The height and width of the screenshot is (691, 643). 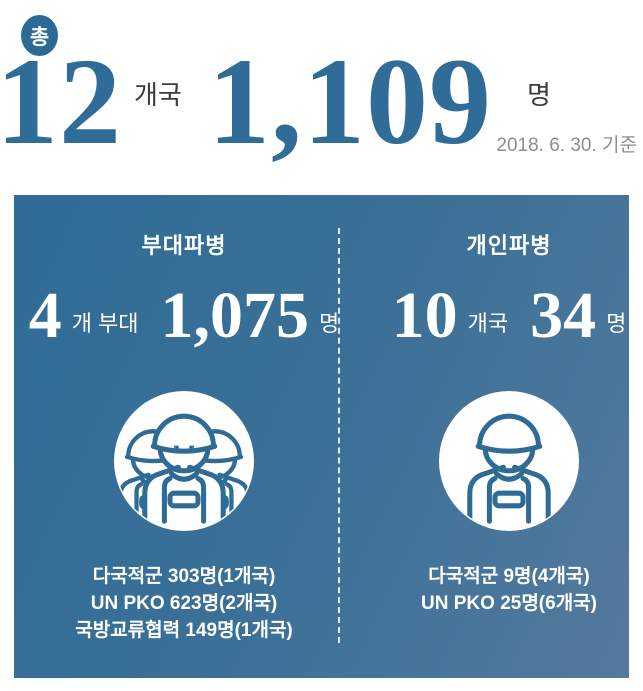 I want to click on soldiers-group-icon, so click(x=184, y=461).